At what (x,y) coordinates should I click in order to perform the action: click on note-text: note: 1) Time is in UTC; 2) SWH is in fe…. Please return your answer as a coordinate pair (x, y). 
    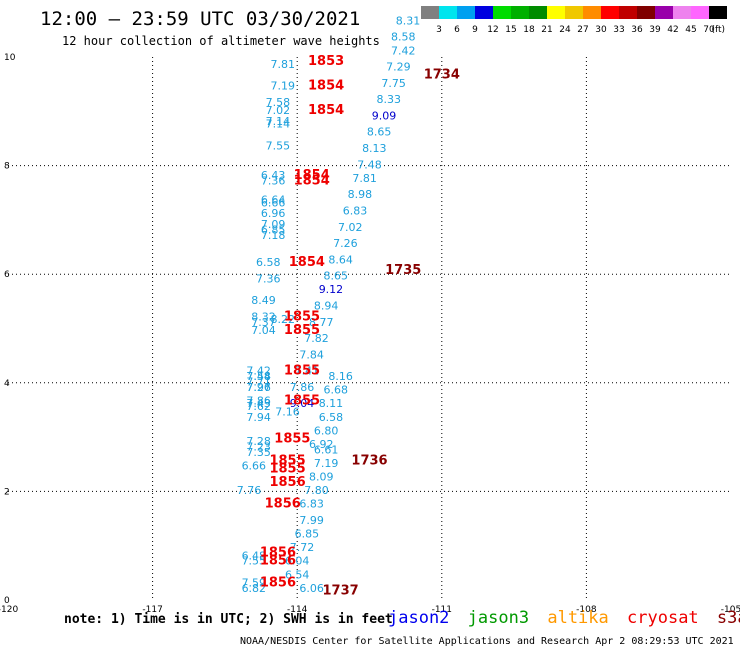
    Looking at the image, I should click on (228, 619).